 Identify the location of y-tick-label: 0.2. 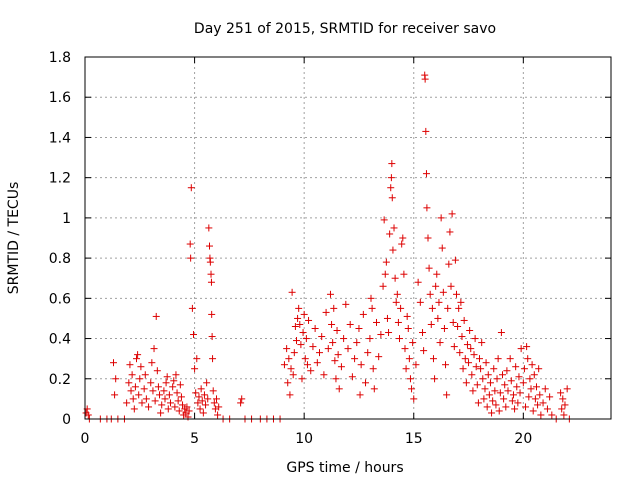
(60, 380).